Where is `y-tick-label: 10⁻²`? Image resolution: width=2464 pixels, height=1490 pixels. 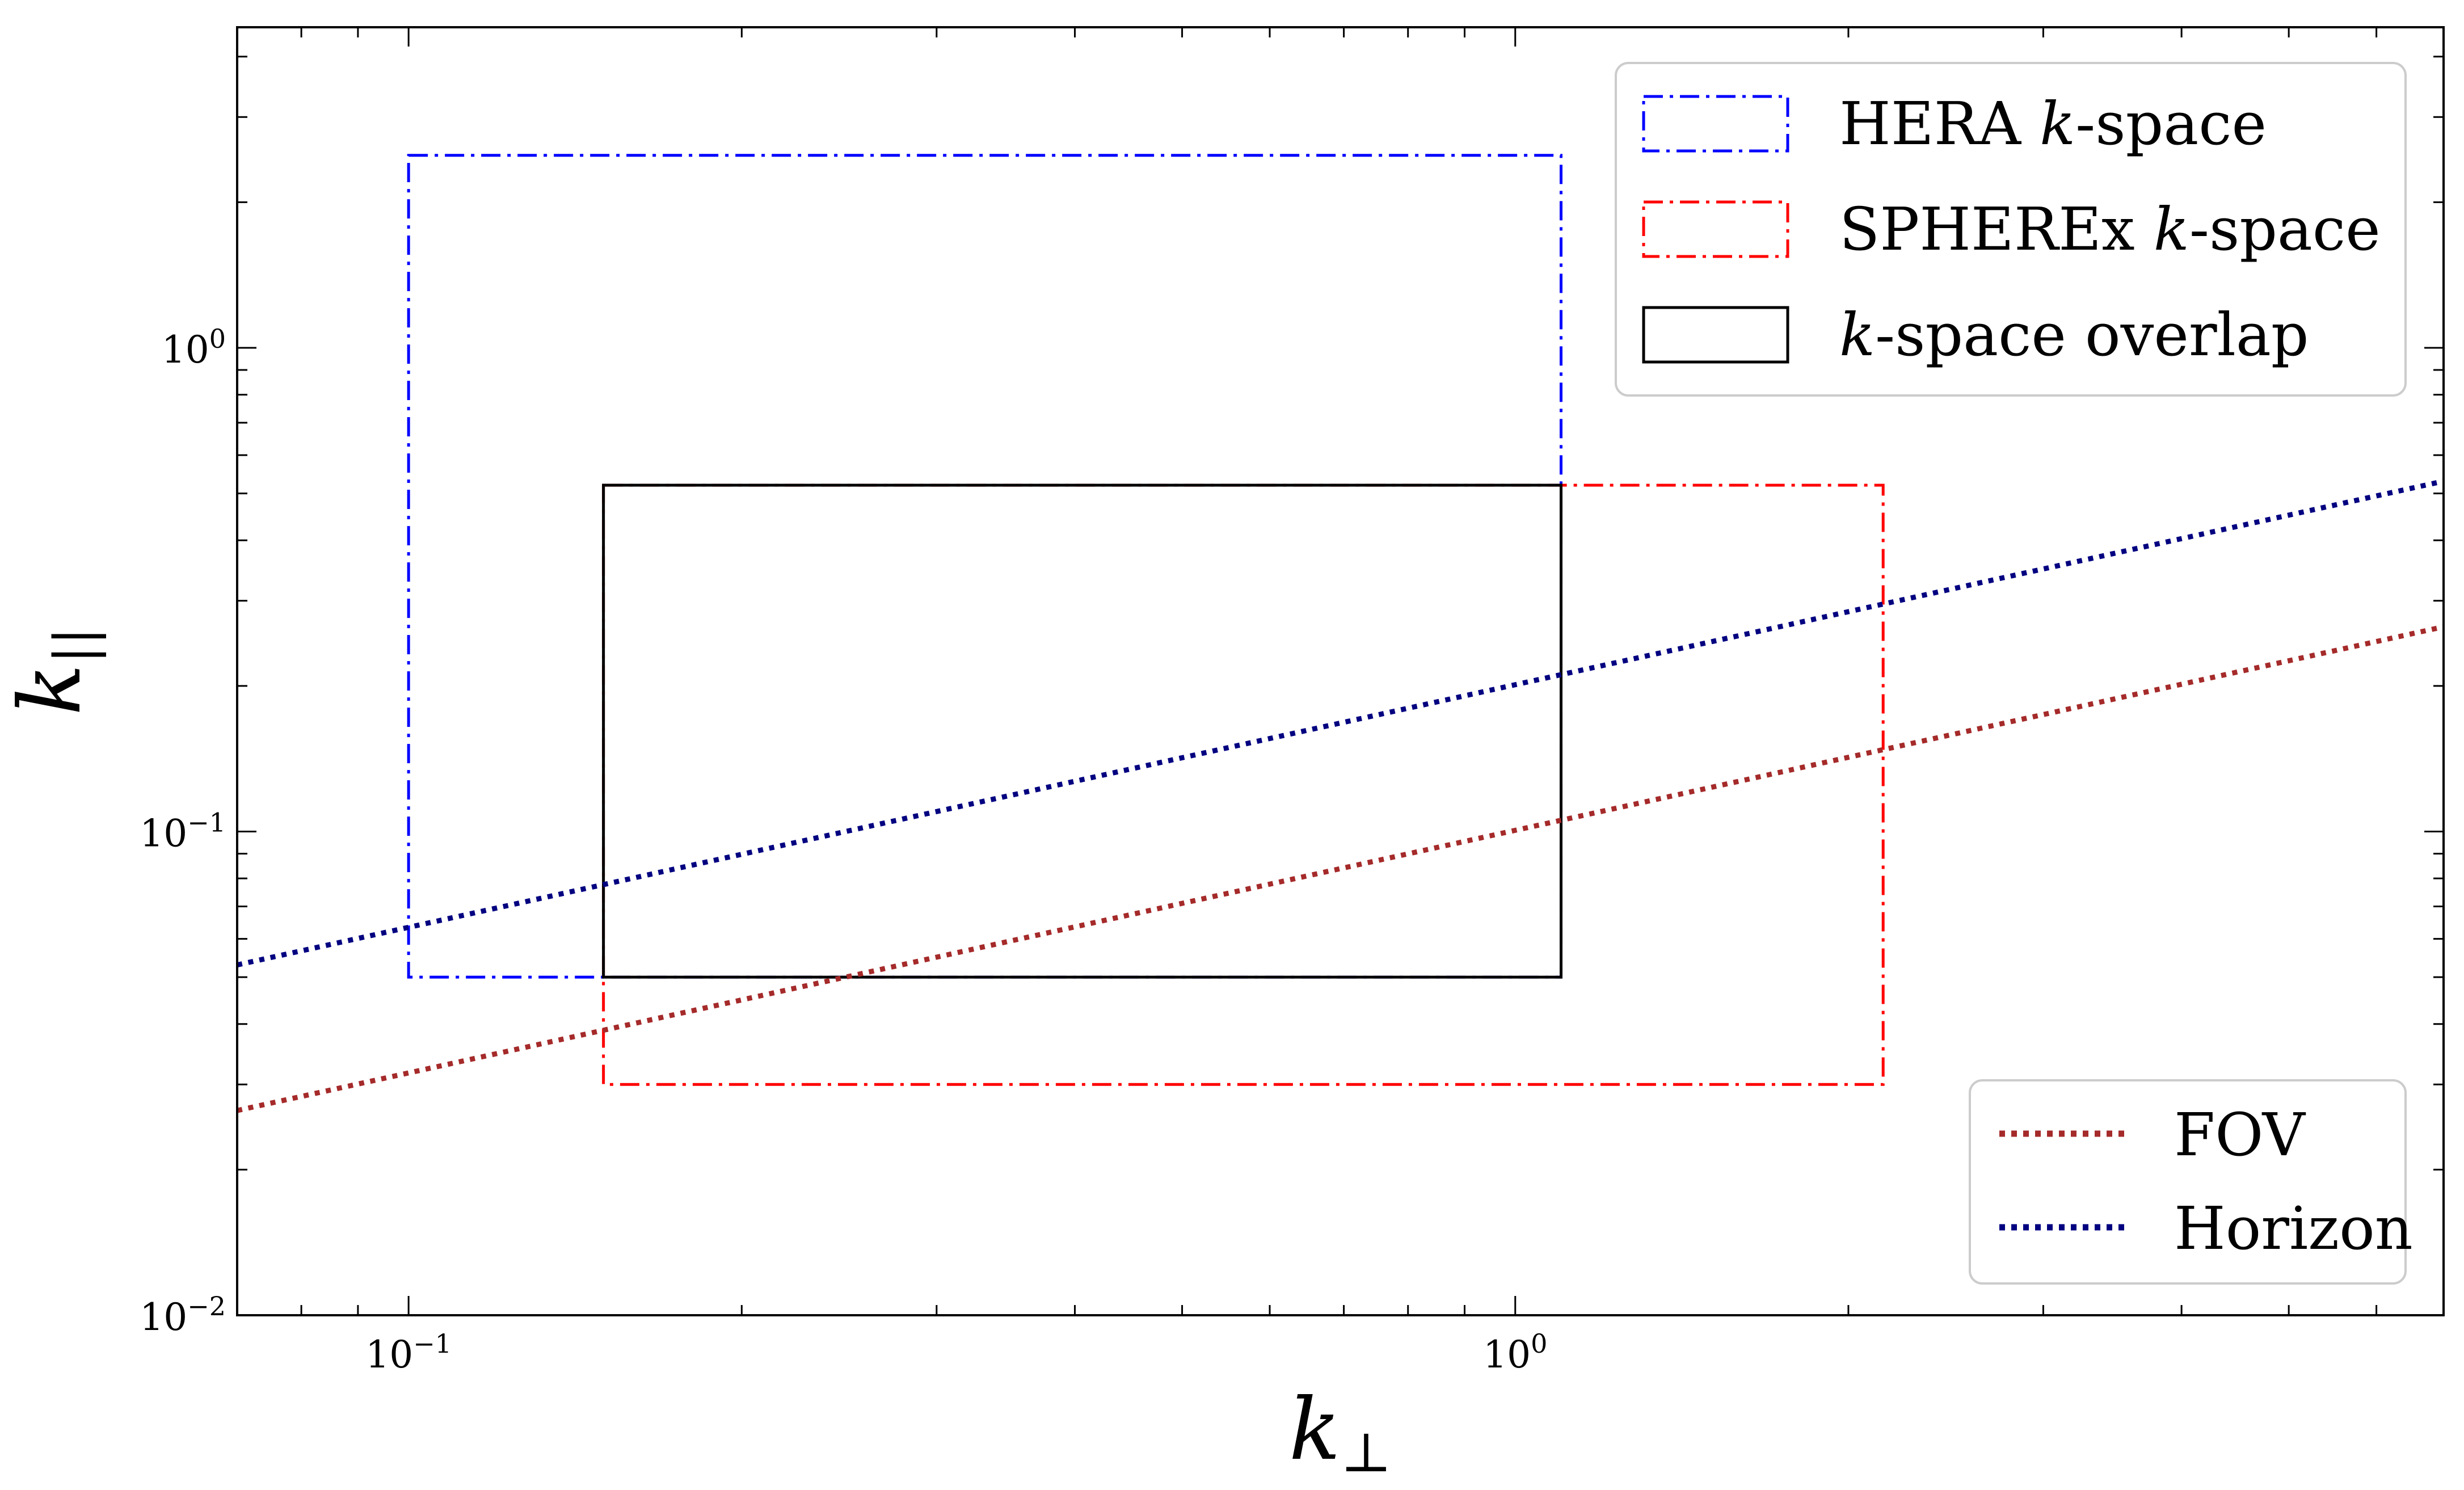 y-tick-label: 10⁻² is located at coordinates (183, 1315).